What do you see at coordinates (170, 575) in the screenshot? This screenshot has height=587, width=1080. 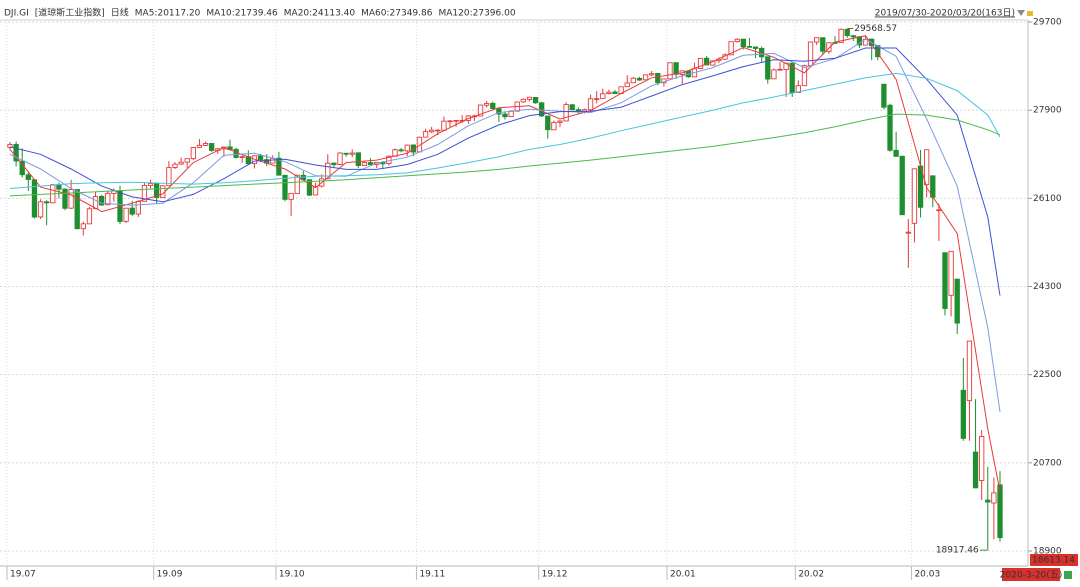 I see `x-tick-label: 19.09` at bounding box center [170, 575].